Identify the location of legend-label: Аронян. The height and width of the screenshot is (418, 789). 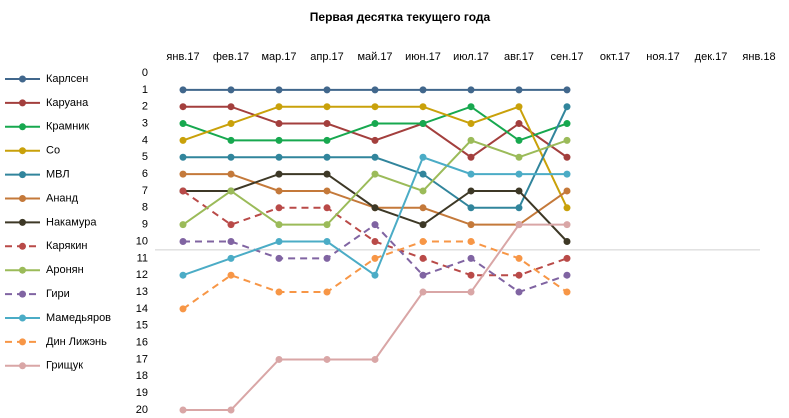
(65, 270).